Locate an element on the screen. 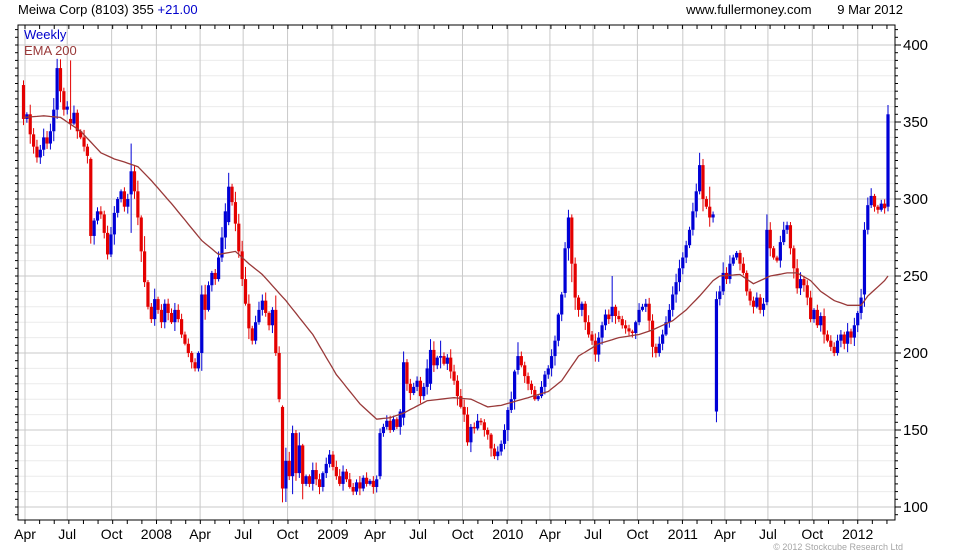 The width and height of the screenshot is (980, 560). timeframe-label: Weekly is located at coordinates (45, 34).